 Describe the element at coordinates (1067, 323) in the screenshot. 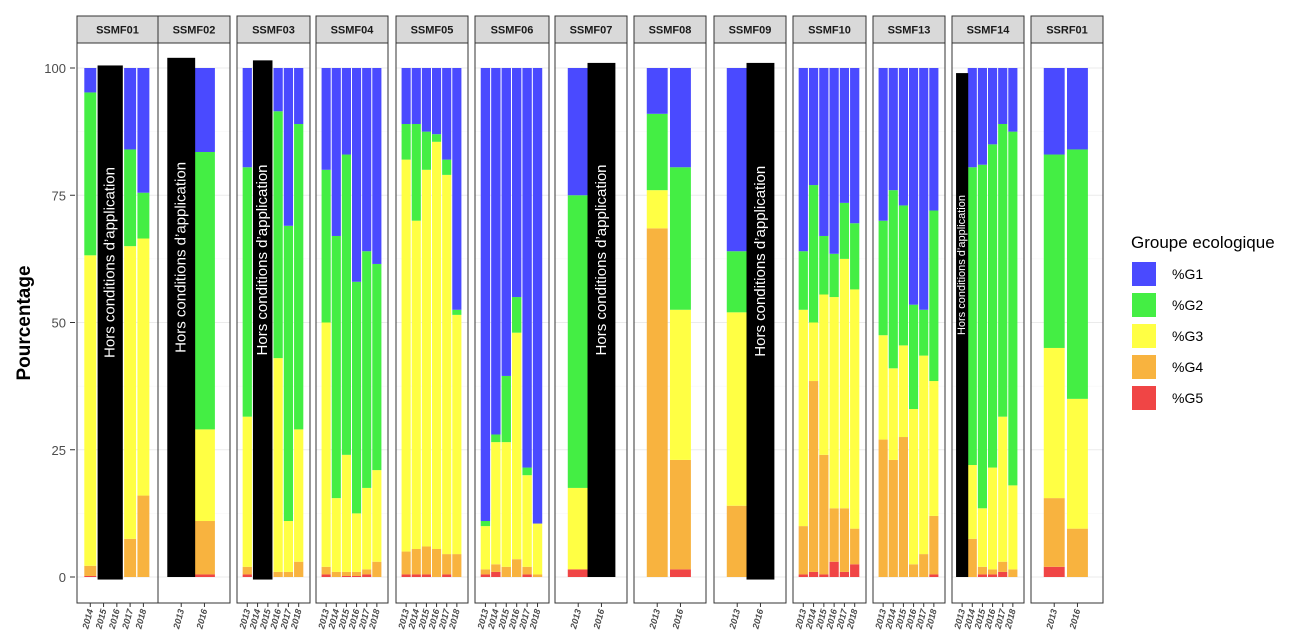

I see `facet-ssrf01: 2013 2016 SSRF01` at that location.